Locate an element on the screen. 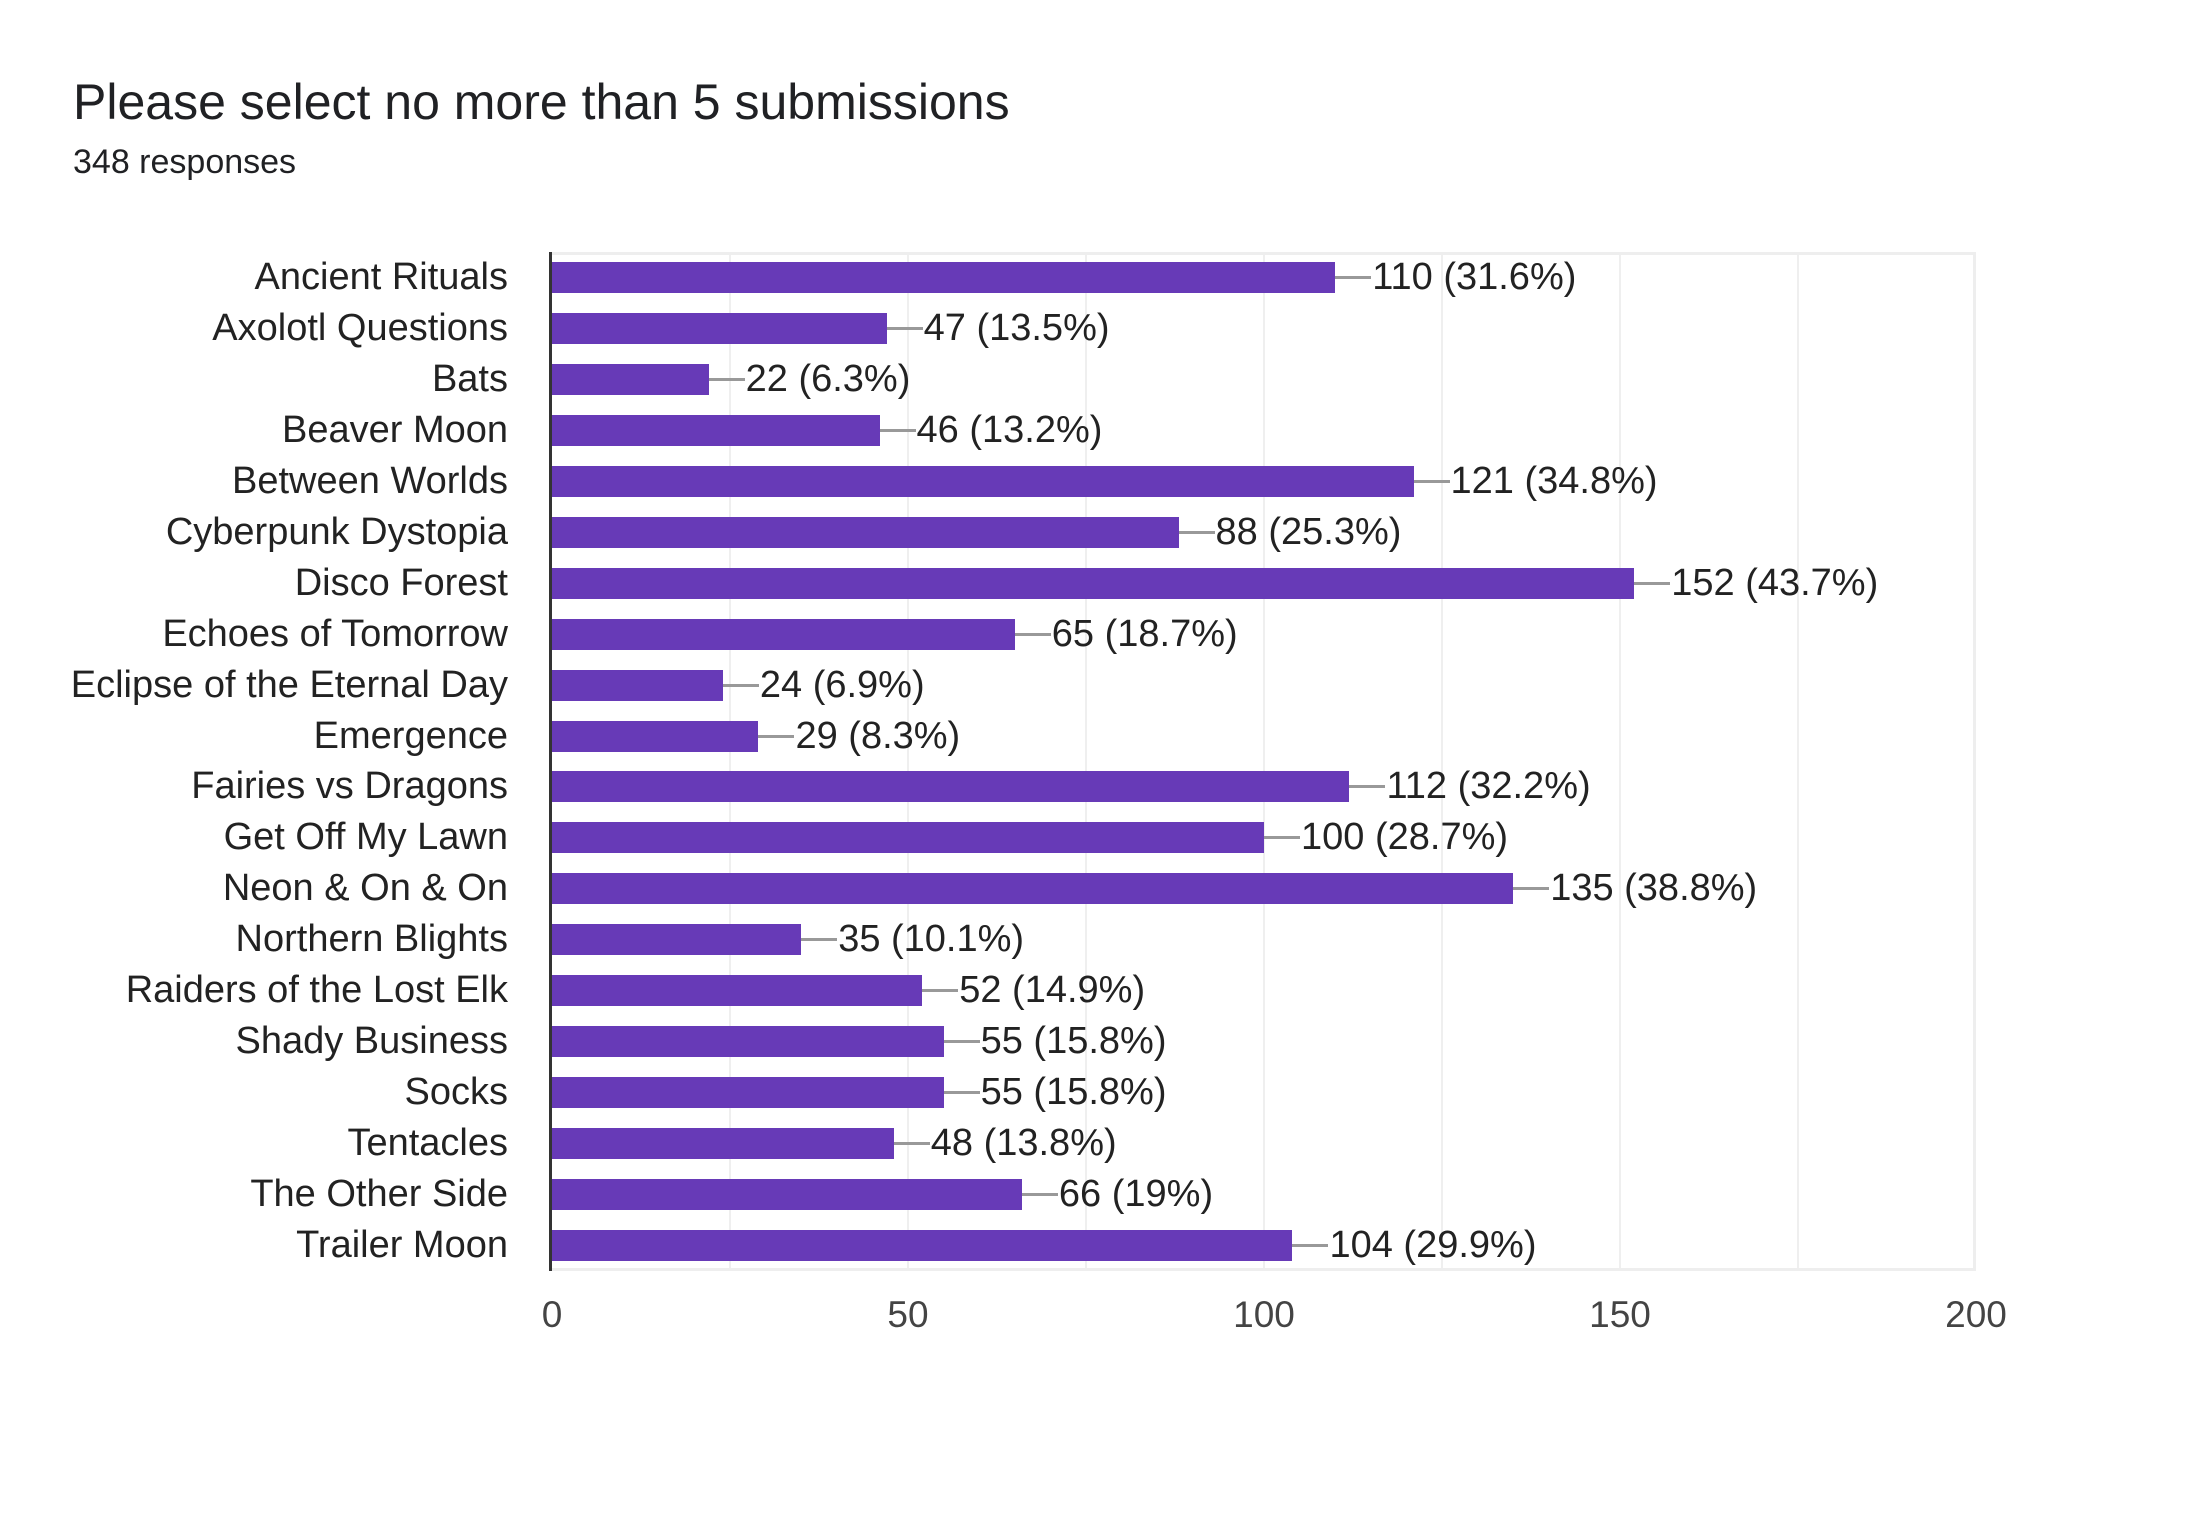 This screenshot has width=2196, height=1524. bar-row: Fairies vs Dragons 112 (32.2%) is located at coordinates (1098, 786).